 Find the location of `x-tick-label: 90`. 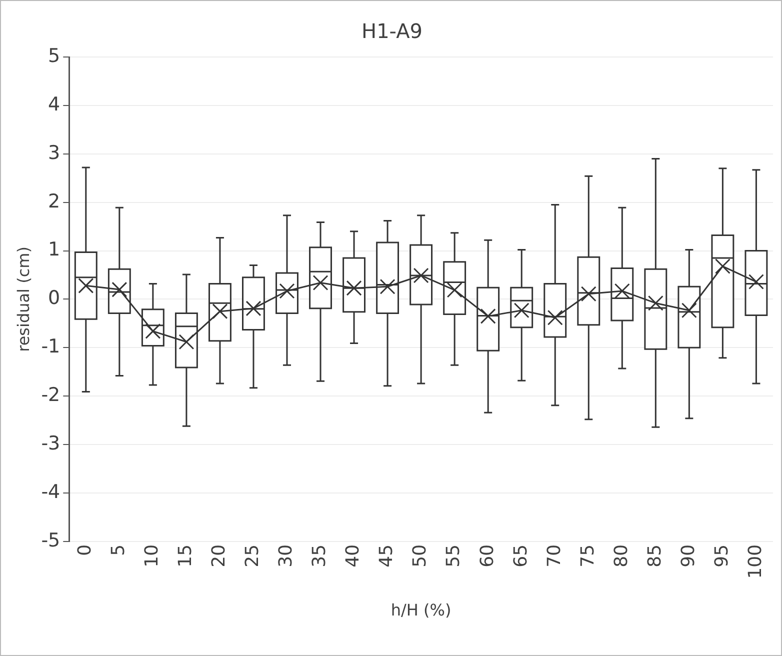

x-tick-label: 90 is located at coordinates (688, 556).